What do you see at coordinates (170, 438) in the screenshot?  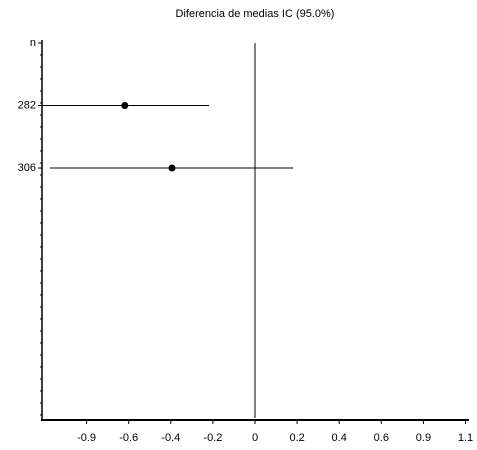 I see `x-tick-label: -0.4` at bounding box center [170, 438].